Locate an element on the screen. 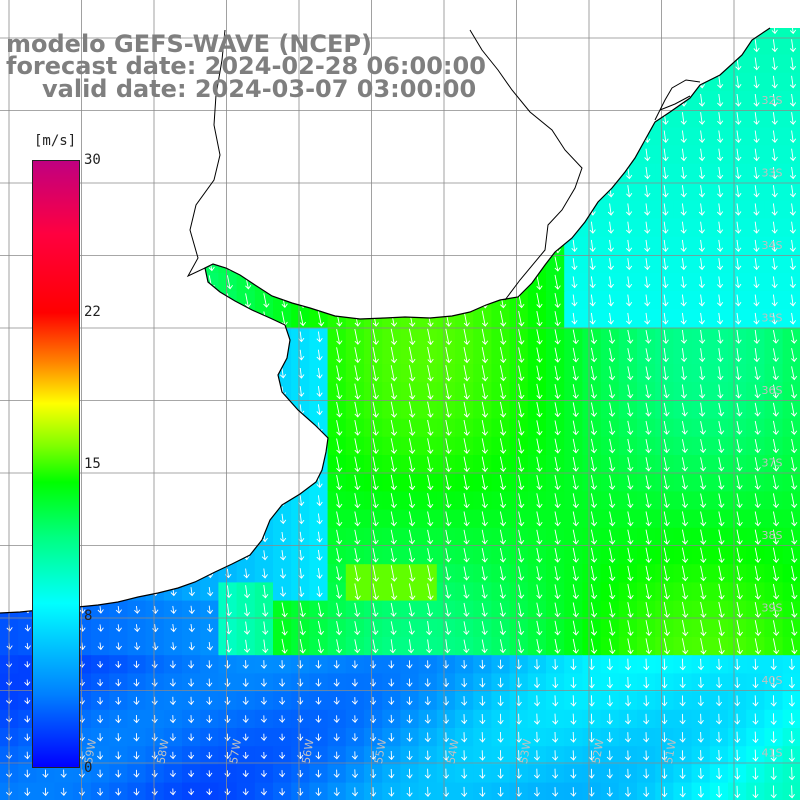 The image size is (800, 800). model-title: modelo GEFS-WAVE (NCEP) is located at coordinates (189, 44).